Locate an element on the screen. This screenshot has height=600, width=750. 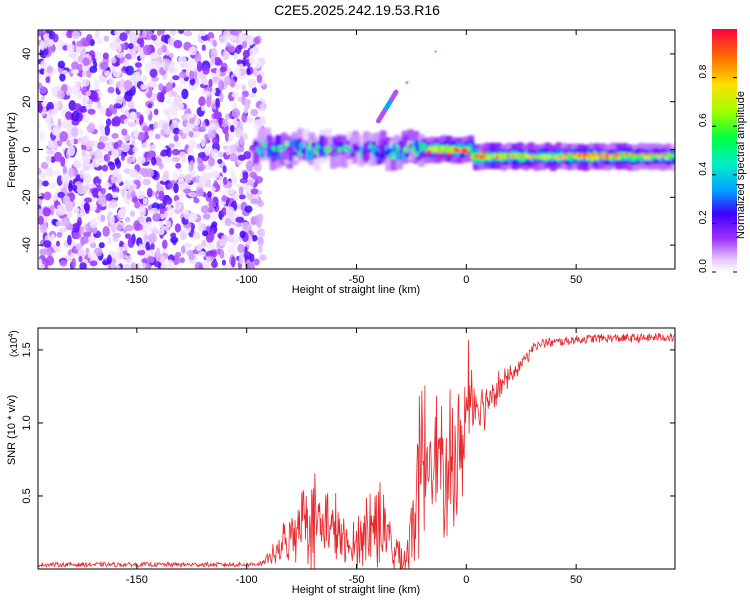
streak-cell is located at coordinates (407, 83).